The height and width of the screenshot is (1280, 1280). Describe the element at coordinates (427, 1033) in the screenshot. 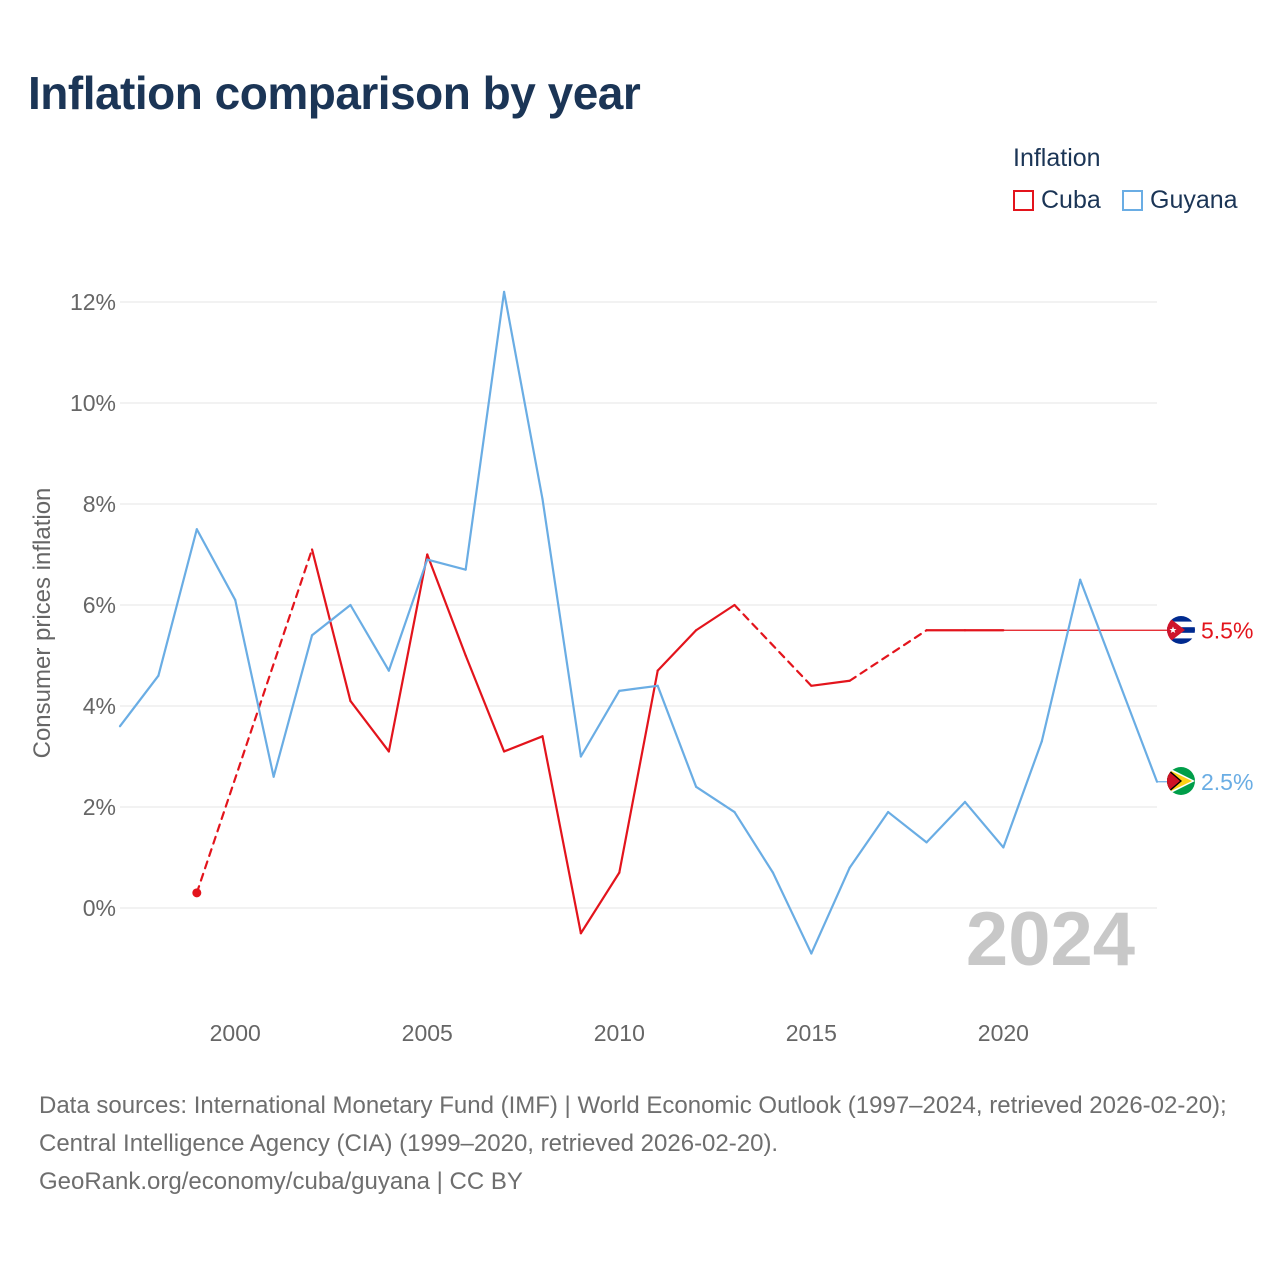

I see `x-tick-label: 2005` at that location.